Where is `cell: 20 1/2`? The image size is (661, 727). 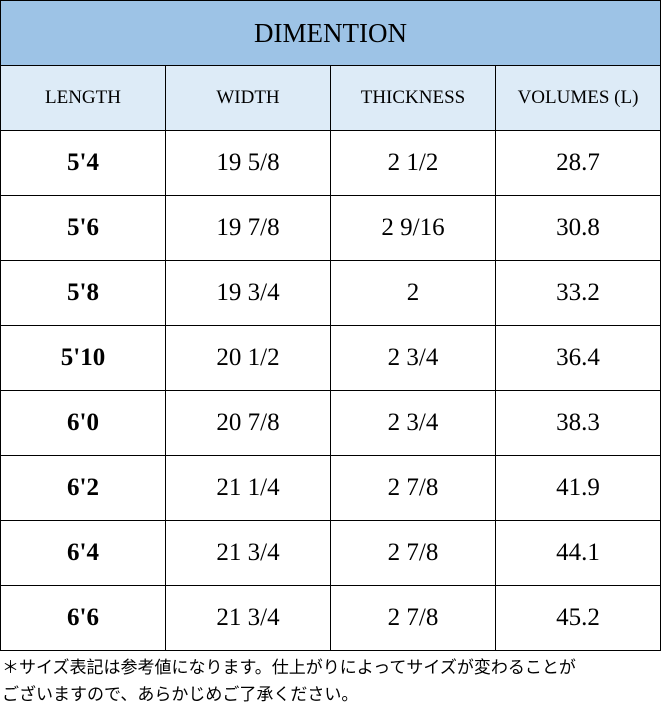 cell: 20 1/2 is located at coordinates (248, 358).